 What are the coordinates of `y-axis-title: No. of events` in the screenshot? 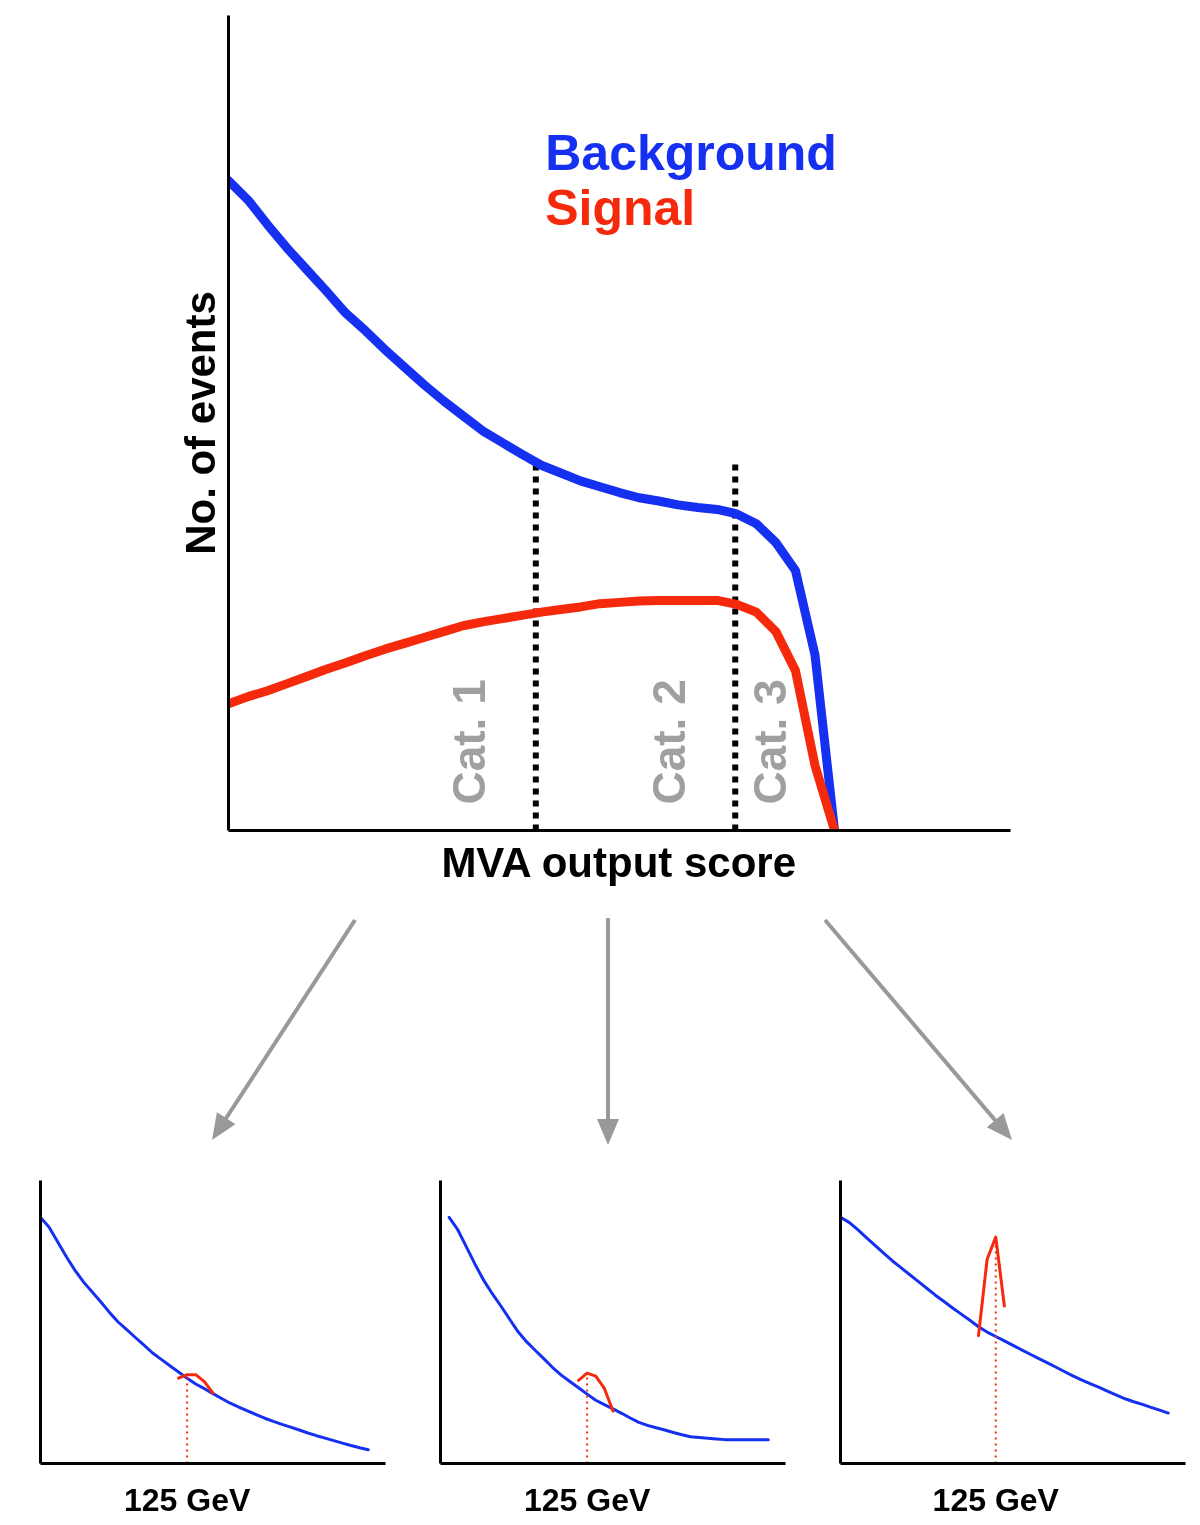 It's located at (200, 423).